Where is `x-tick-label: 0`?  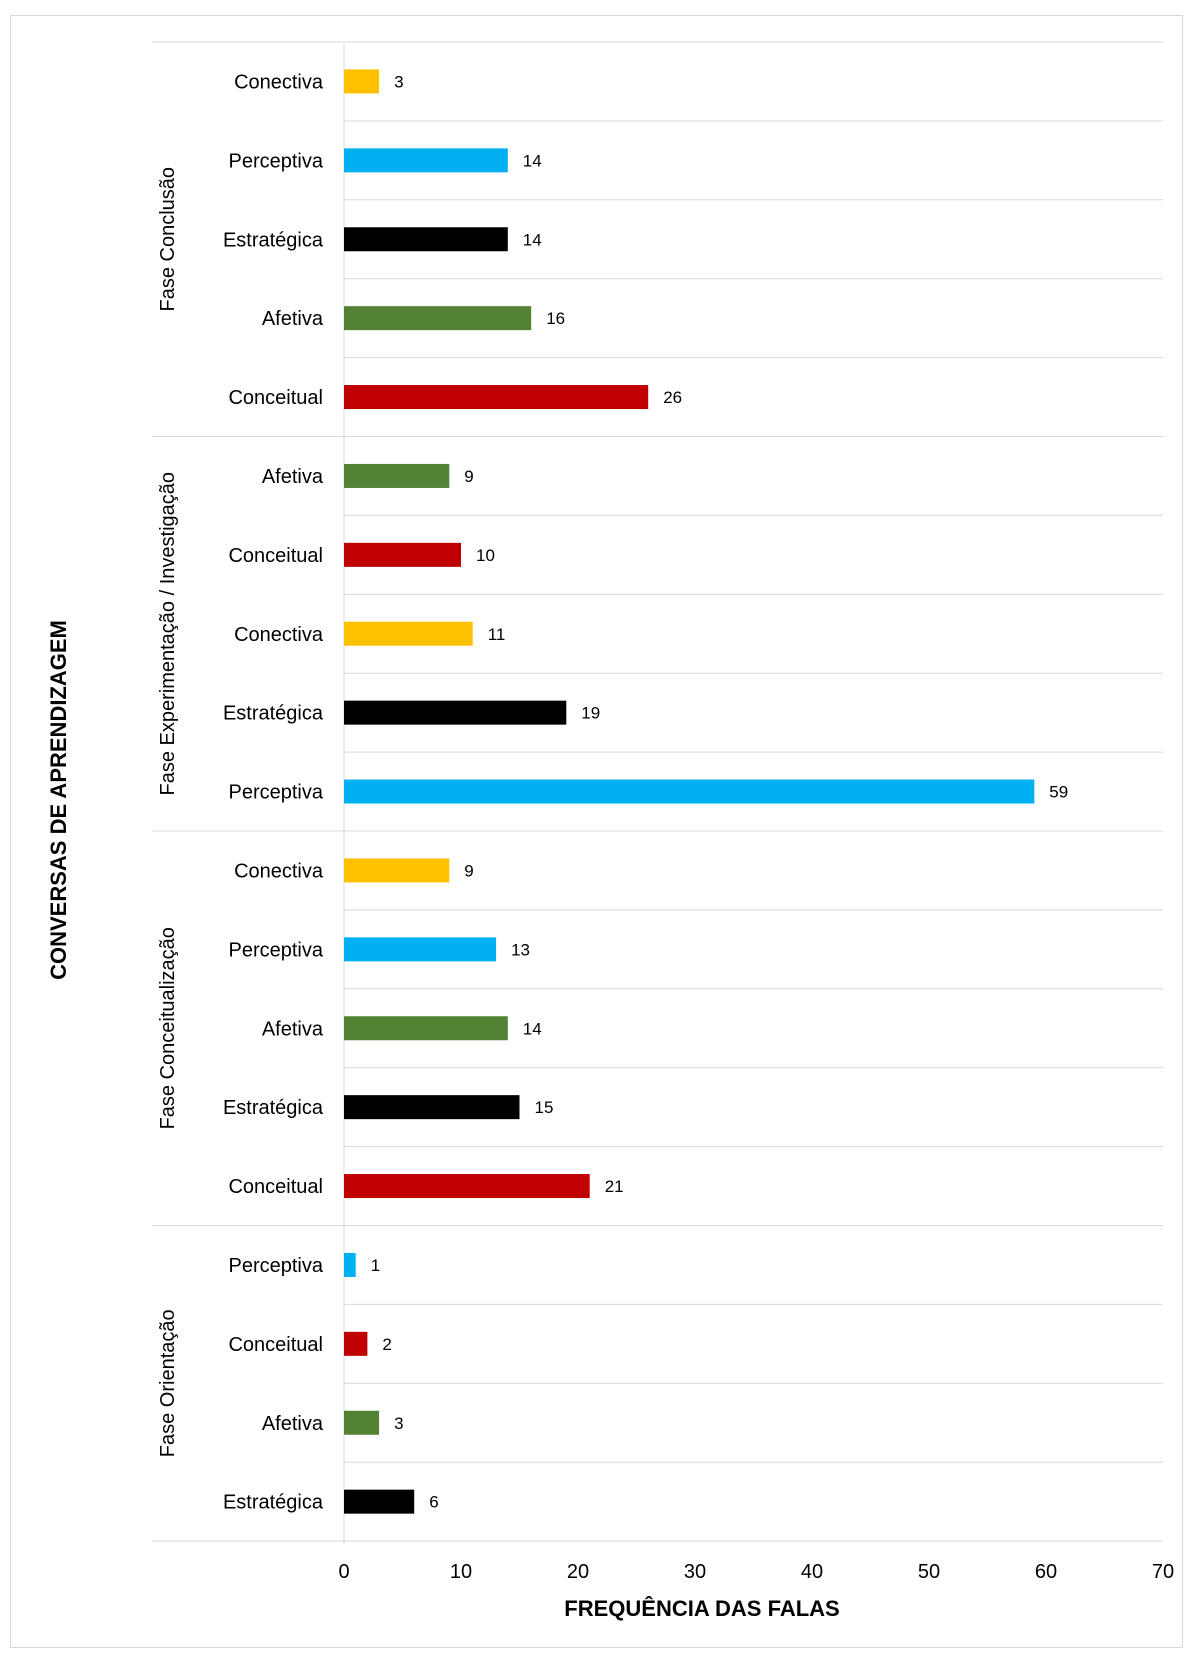
x-tick-label: 0 is located at coordinates (343, 1572).